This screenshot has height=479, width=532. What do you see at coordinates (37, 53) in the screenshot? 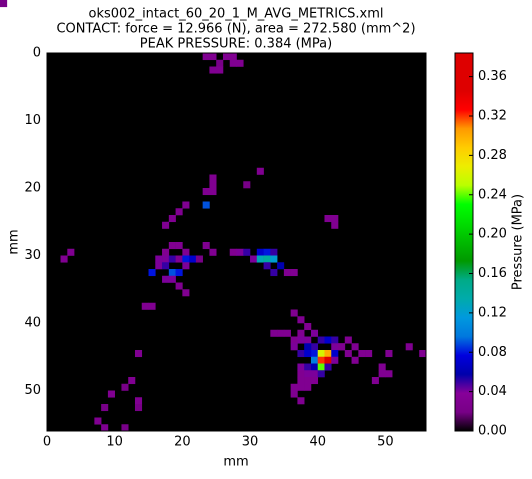
I see `y-tick-label: 0` at bounding box center [37, 53].